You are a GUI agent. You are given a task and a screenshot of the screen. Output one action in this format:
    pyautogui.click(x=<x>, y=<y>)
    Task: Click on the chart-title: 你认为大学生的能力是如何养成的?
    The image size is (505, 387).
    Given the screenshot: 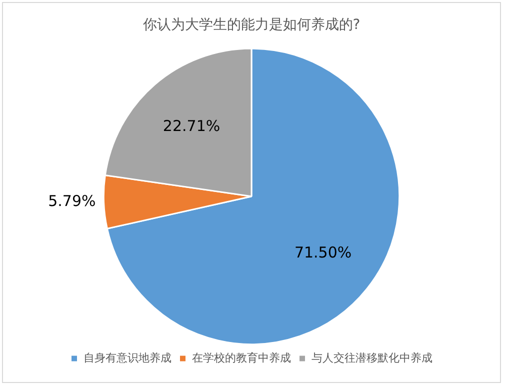 What is the action you would take?
    pyautogui.click(x=251, y=25)
    